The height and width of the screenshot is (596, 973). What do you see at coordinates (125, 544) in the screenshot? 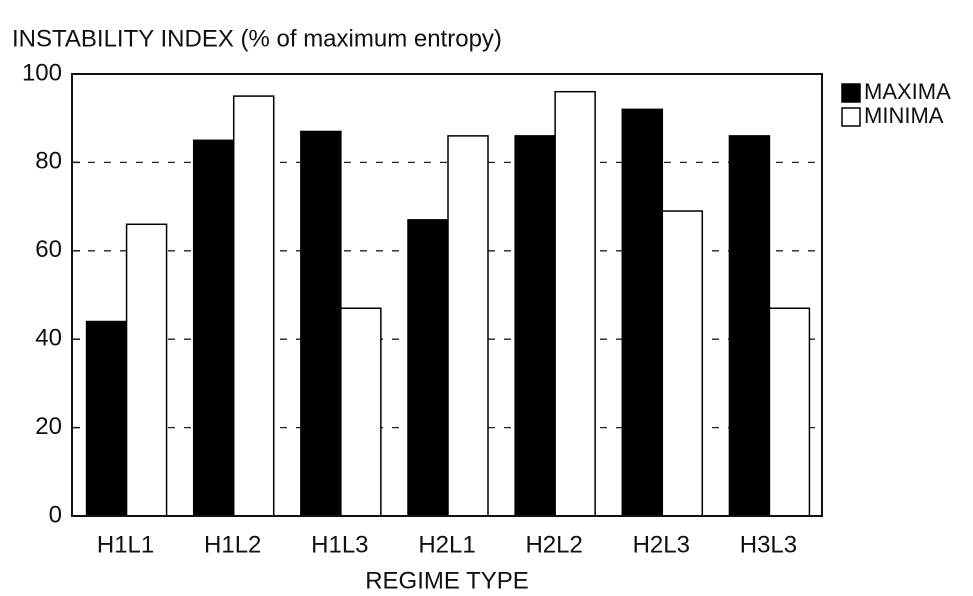
I see `x-tick-label: H1L1` at bounding box center [125, 544].